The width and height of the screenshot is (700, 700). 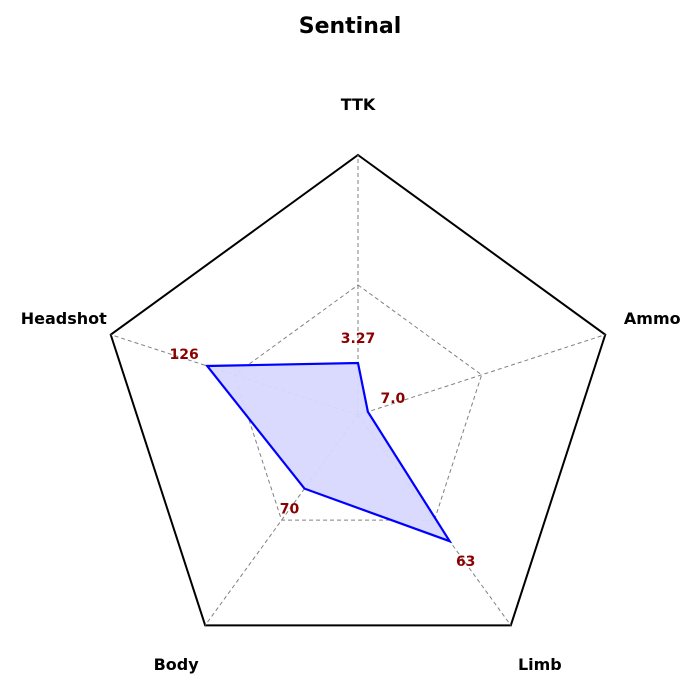 I want to click on axis-label-limb: Limb, so click(x=540, y=664).